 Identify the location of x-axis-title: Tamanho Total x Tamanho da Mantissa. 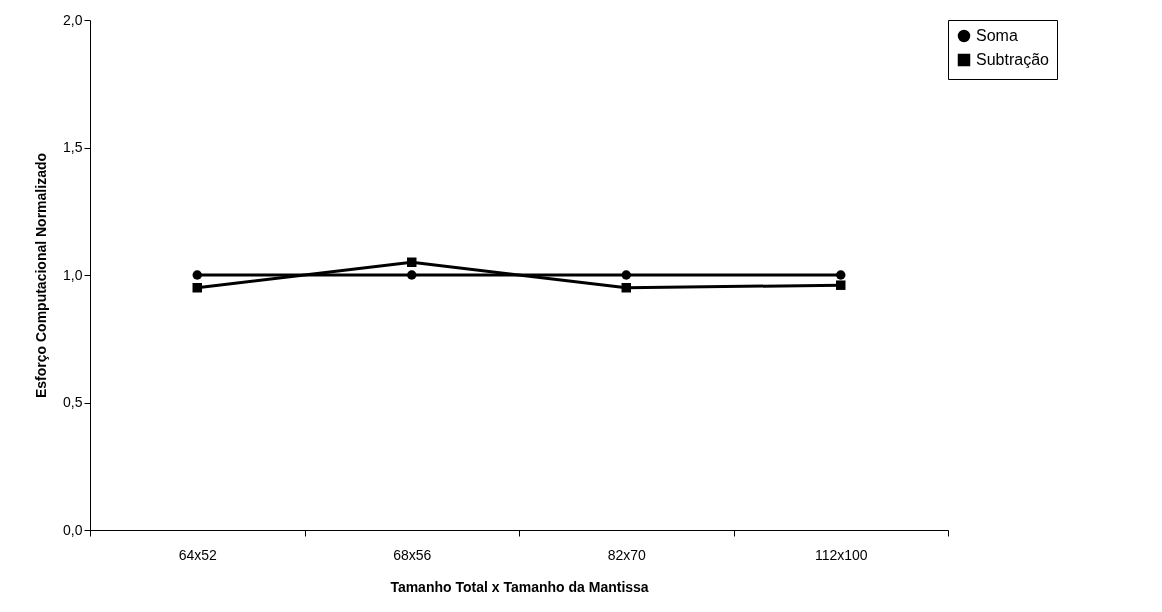
(519, 586).